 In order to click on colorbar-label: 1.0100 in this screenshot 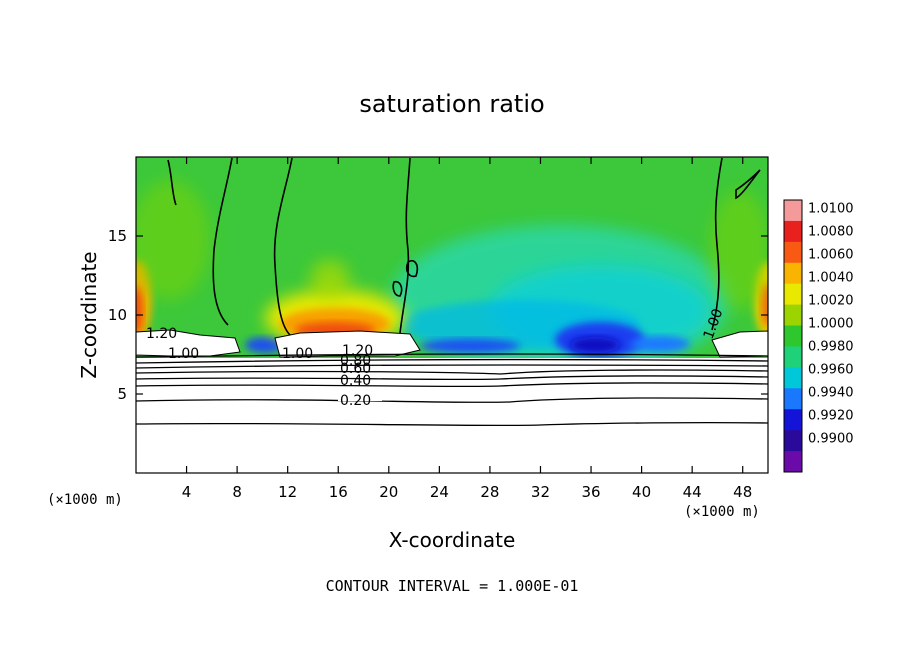, I will do `click(831, 208)`.